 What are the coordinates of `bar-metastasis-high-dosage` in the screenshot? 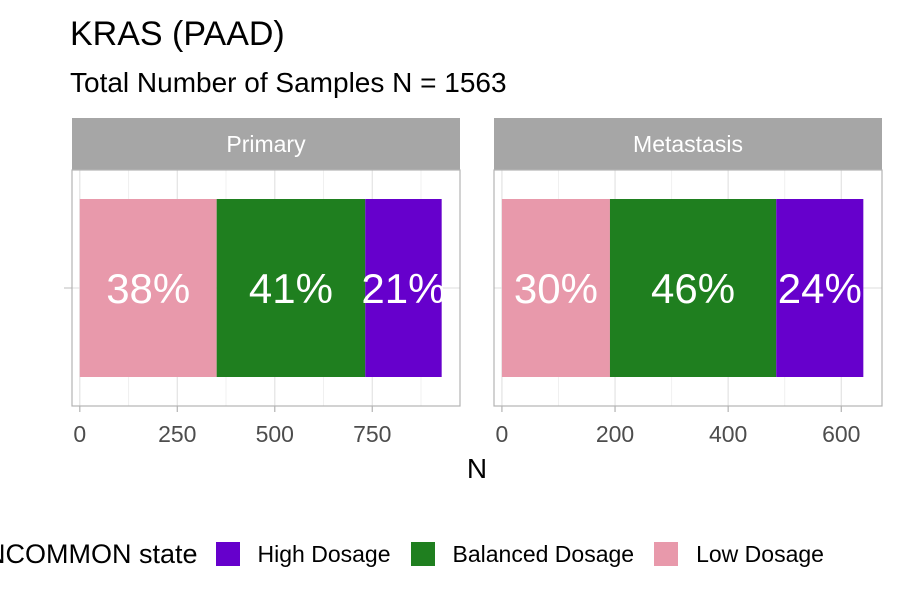 It's located at (820, 288).